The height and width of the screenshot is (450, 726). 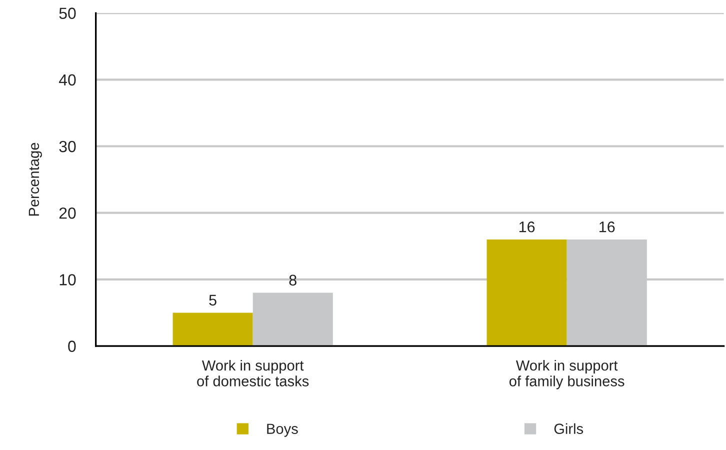 I want to click on y-tick-label: 40, so click(x=67, y=80).